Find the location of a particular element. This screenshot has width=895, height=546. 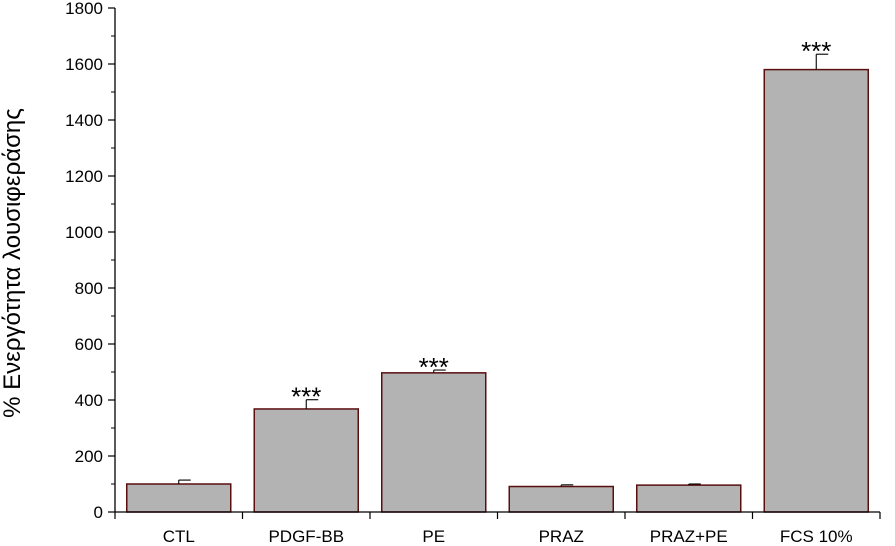

y-axis-title-group: % Ενεργότητα λουσιφεράσης is located at coordinates (13, 263).